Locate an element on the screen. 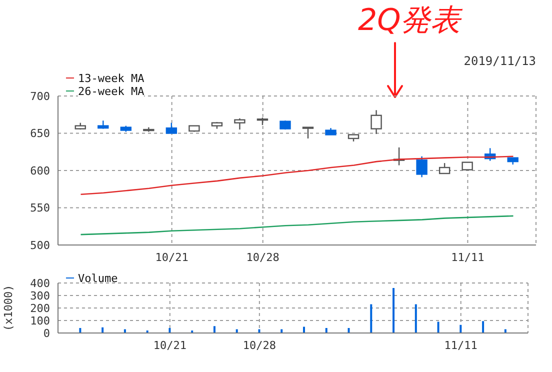  y-tick-label: 600 is located at coordinates (40, 171).